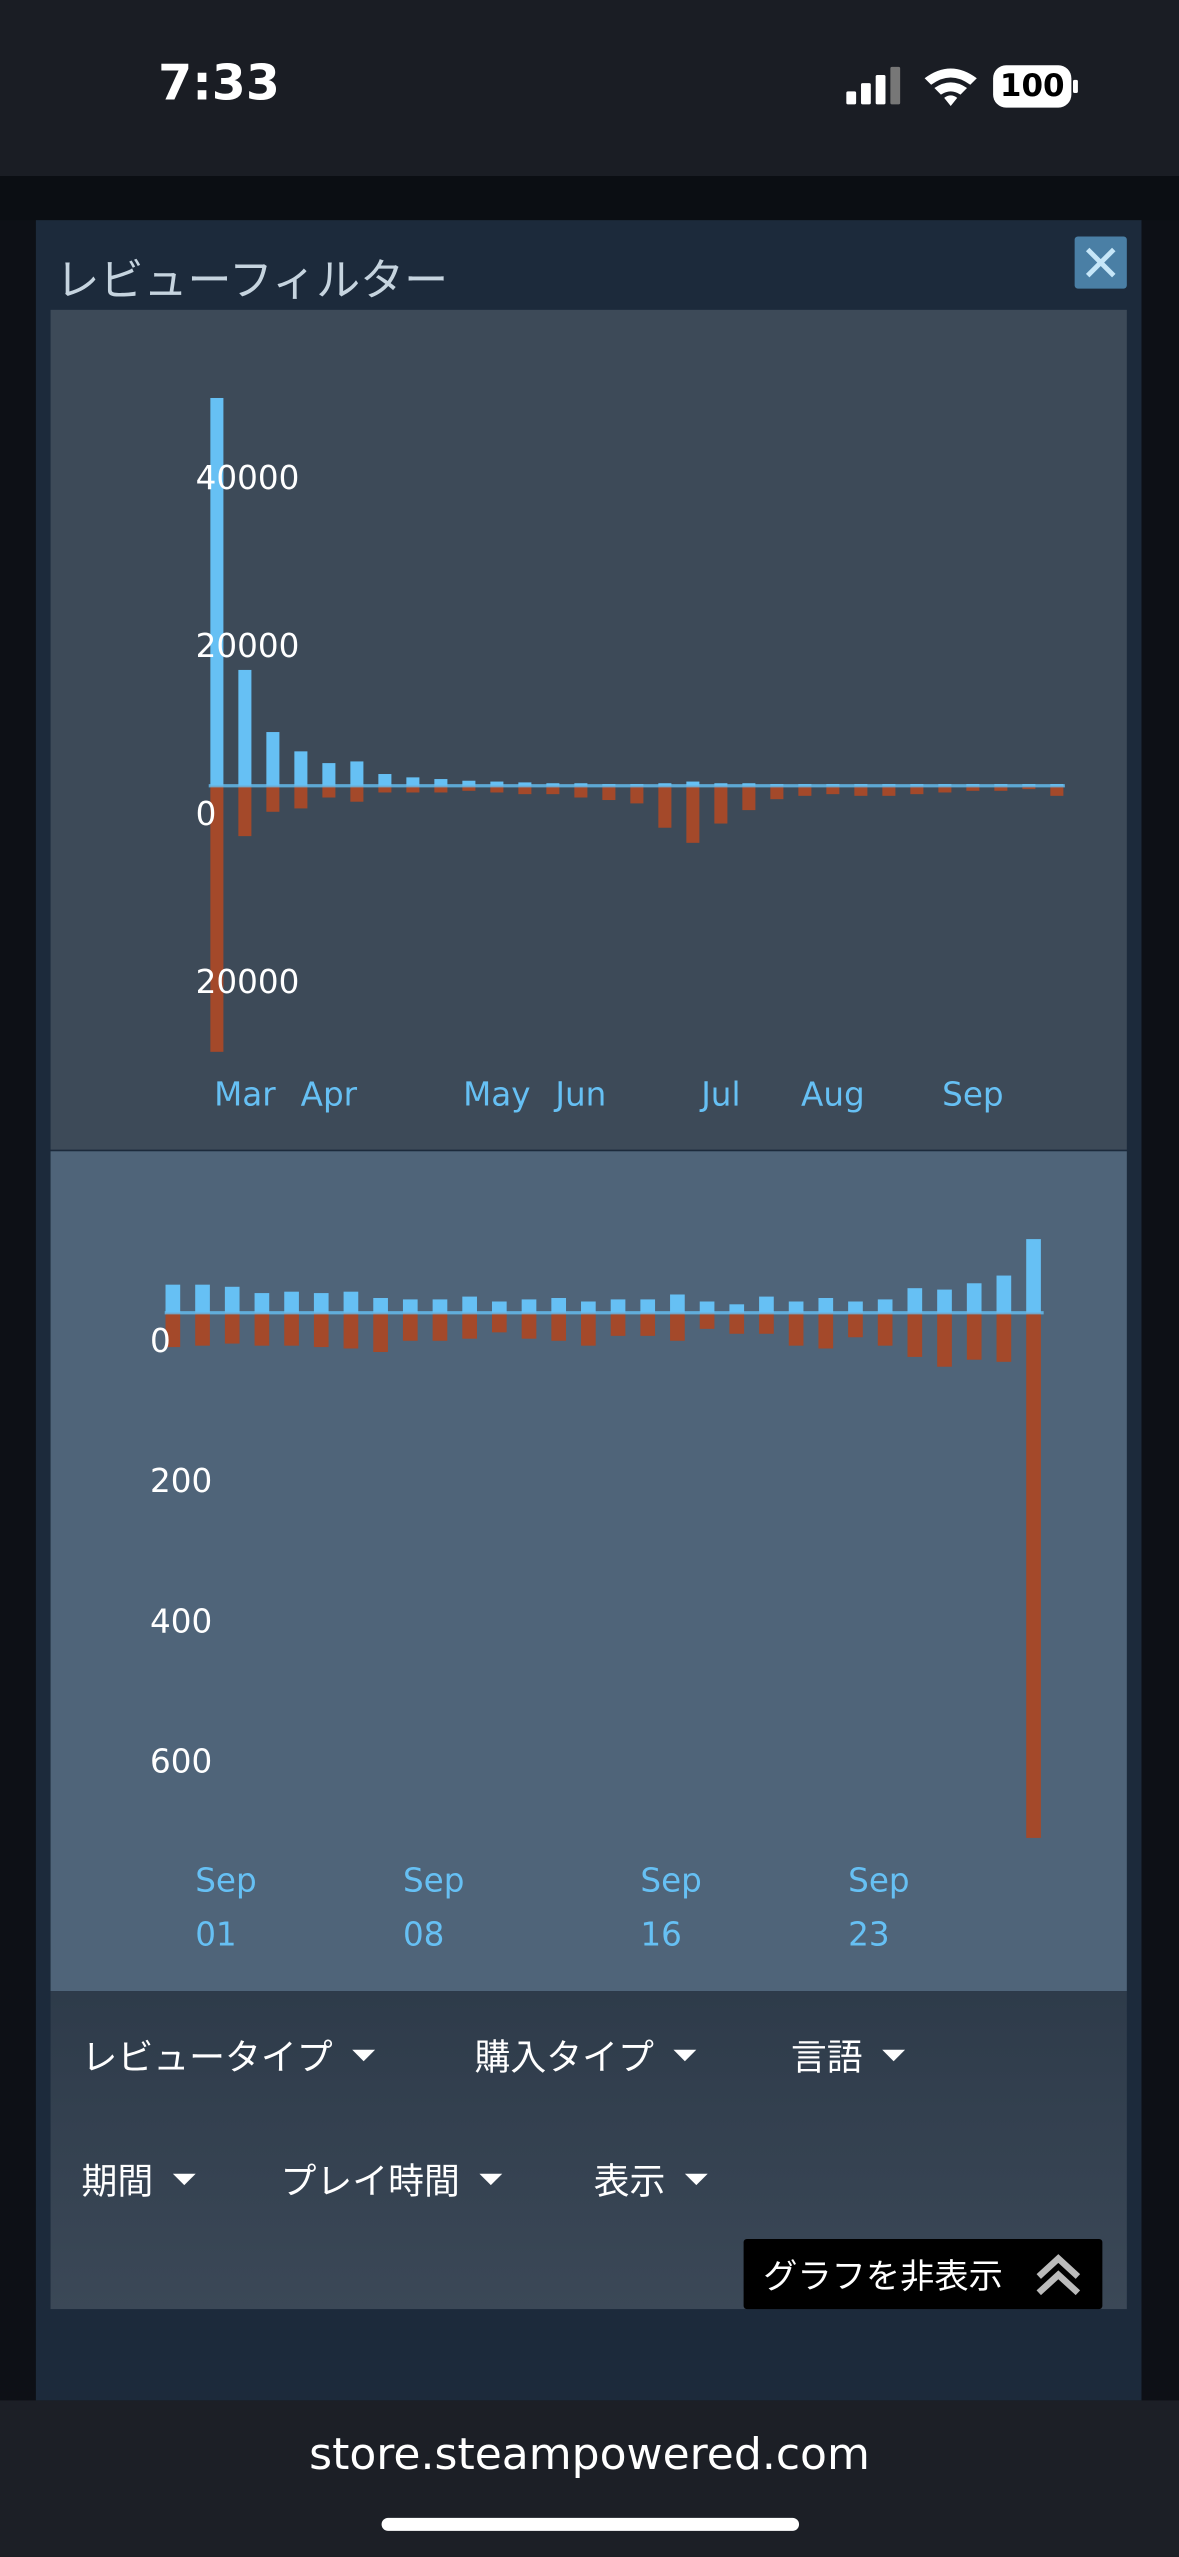 This screenshot has width=1179, height=2557. Describe the element at coordinates (589, 2455) in the screenshot. I see `url: store.steampowered.com` at that location.